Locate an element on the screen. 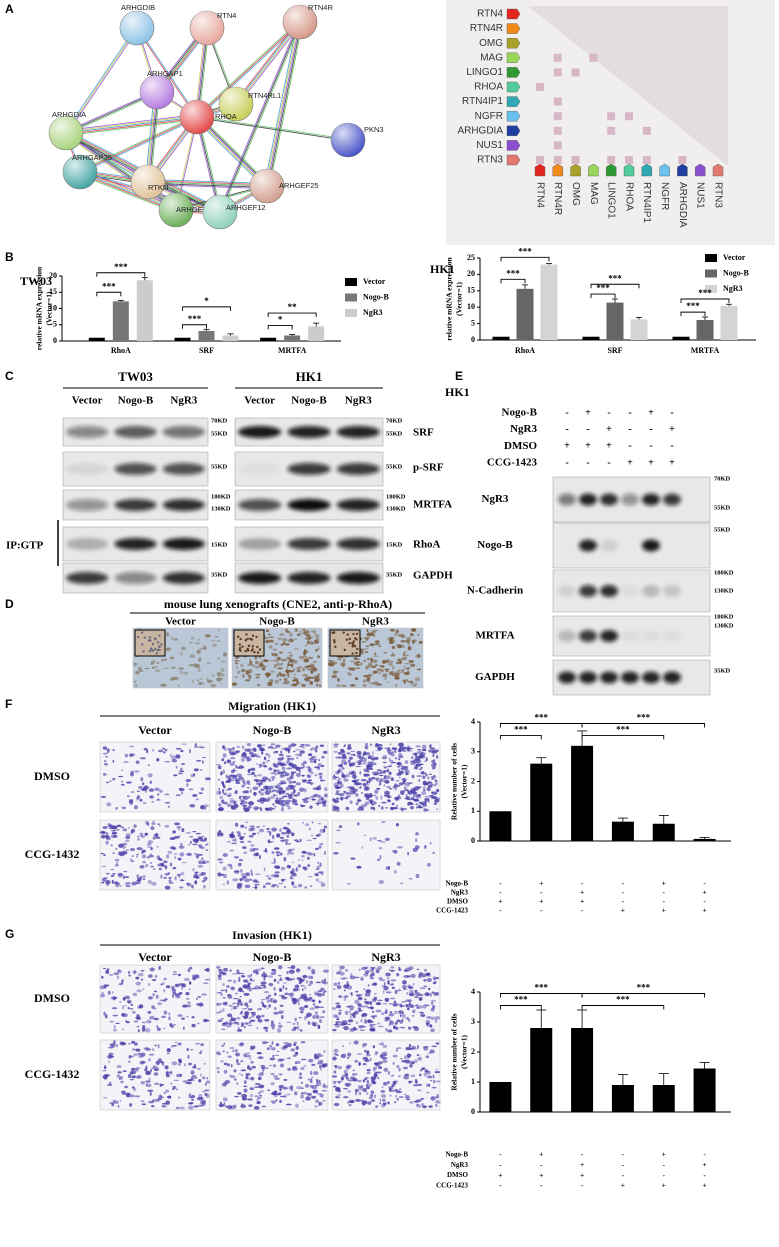  legend-label: Vector is located at coordinates (734, 257).